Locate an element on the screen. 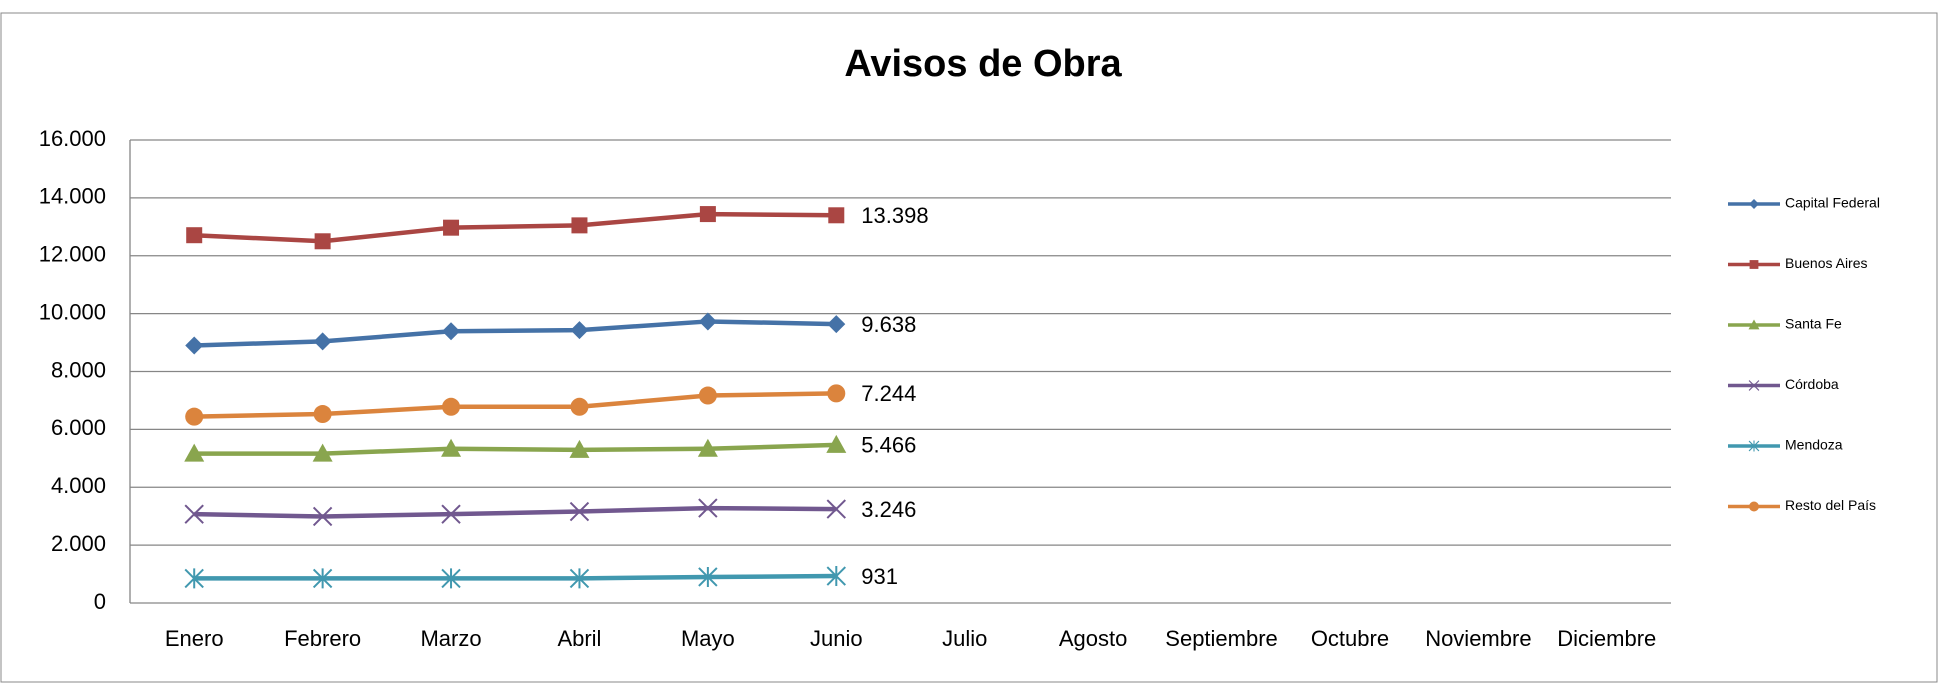 The image size is (1938, 683). x-tick-label: Noviembre is located at coordinates (1478, 638).